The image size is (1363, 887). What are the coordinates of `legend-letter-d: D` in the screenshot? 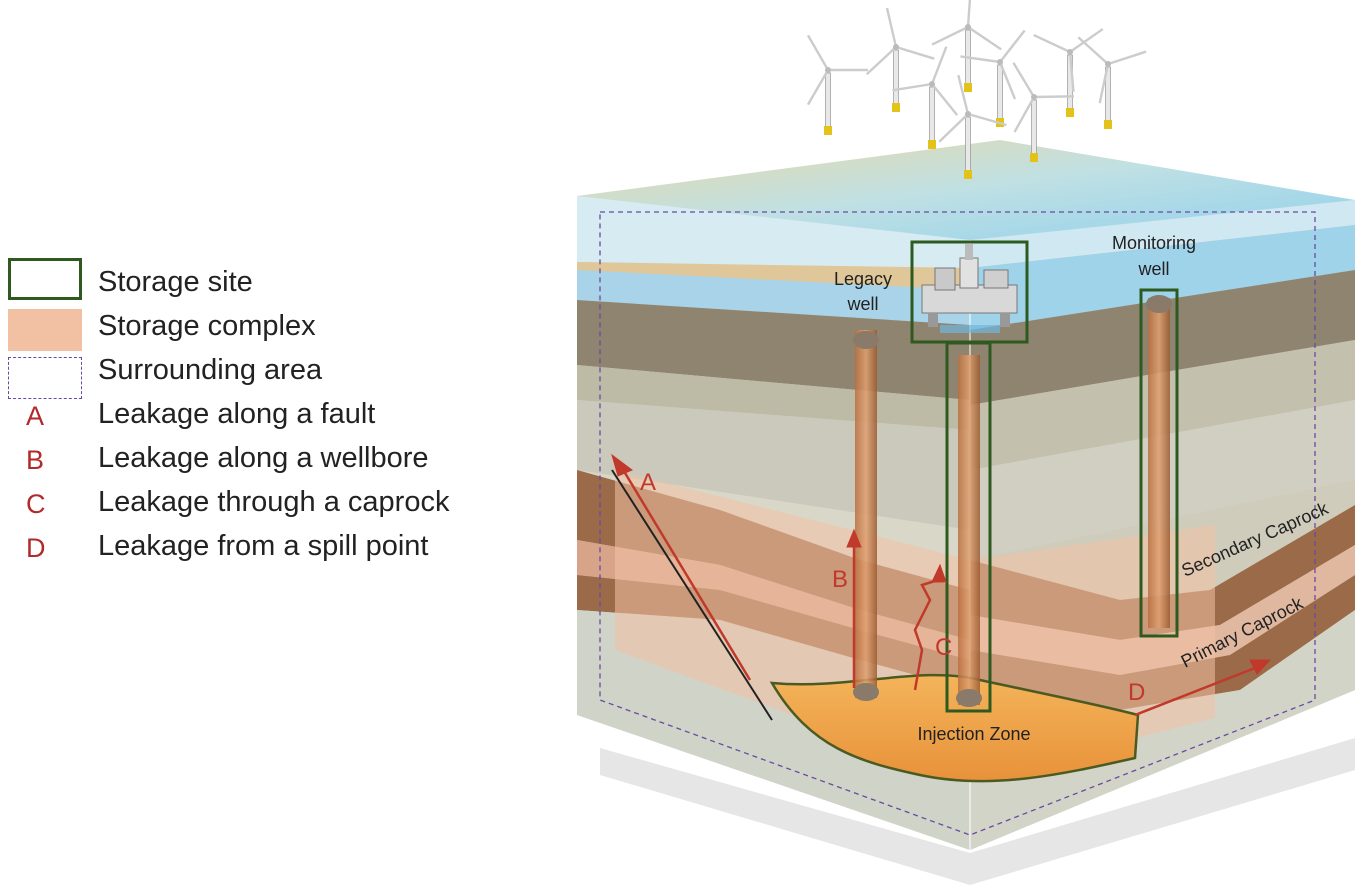 It's located at (36, 548).